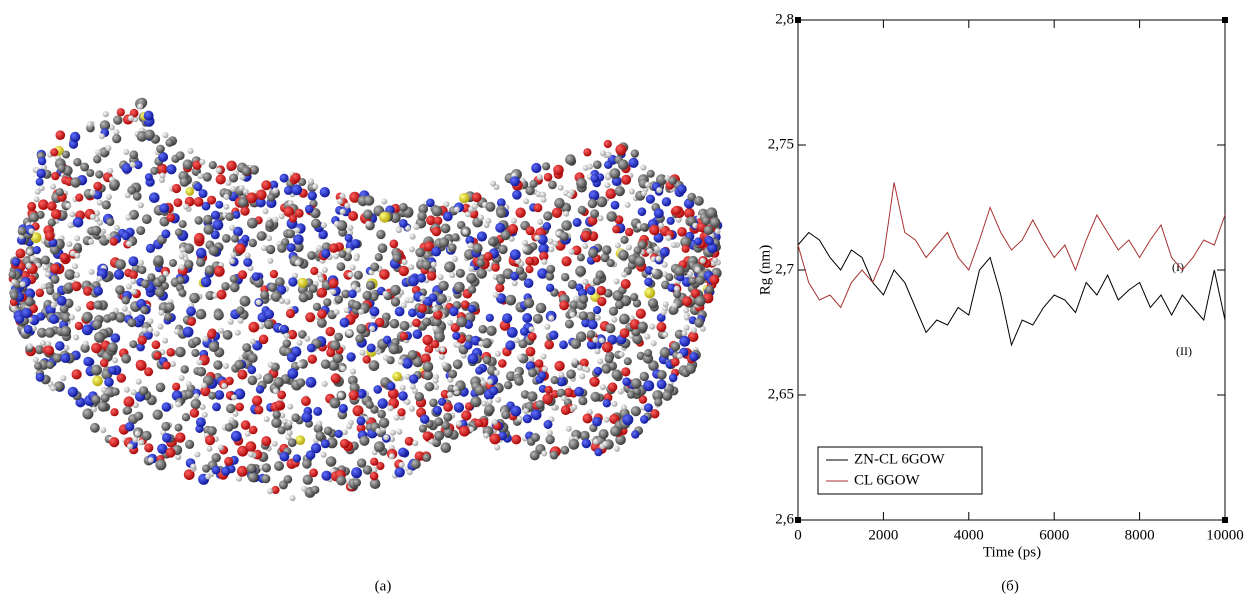 The image size is (1250, 606). What do you see at coordinates (1184, 351) in the screenshot?
I see `annotation: (II)` at bounding box center [1184, 351].